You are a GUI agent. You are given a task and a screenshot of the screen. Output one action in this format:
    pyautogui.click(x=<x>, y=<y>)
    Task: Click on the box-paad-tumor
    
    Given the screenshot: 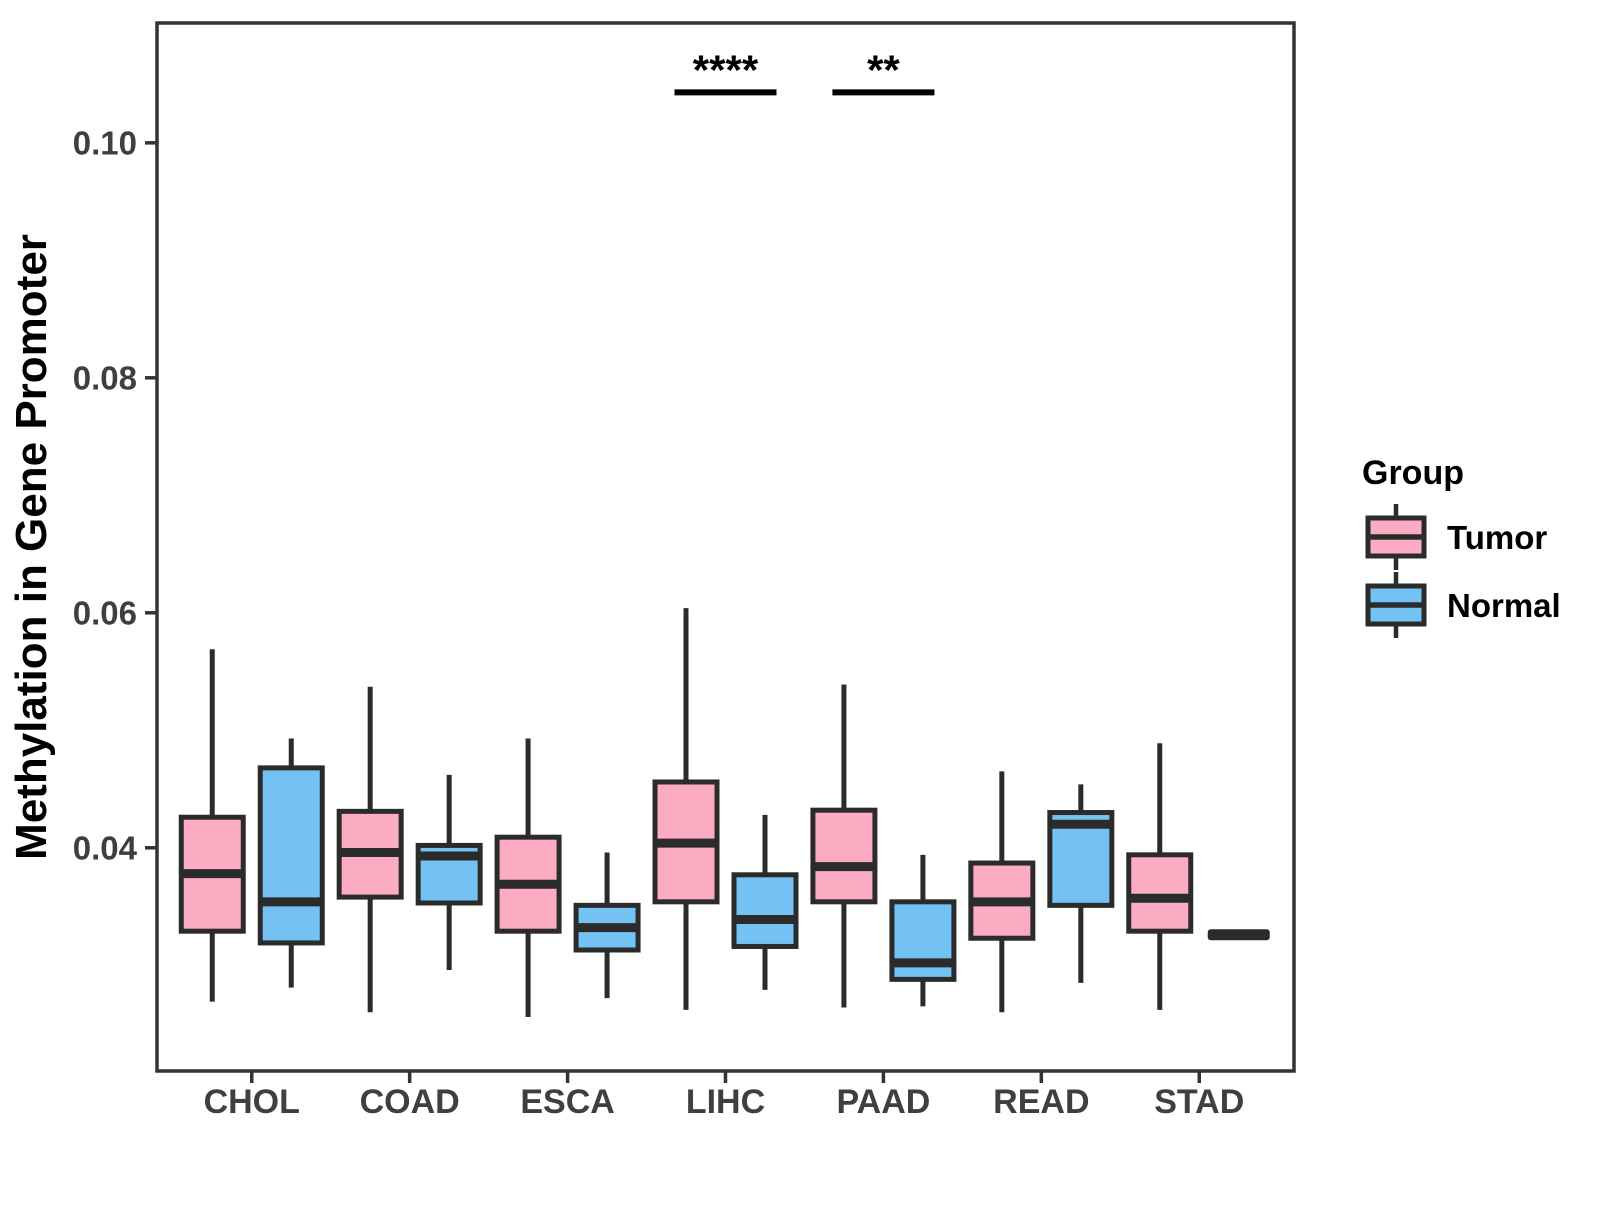 What is the action you would take?
    pyautogui.click(x=844, y=846)
    